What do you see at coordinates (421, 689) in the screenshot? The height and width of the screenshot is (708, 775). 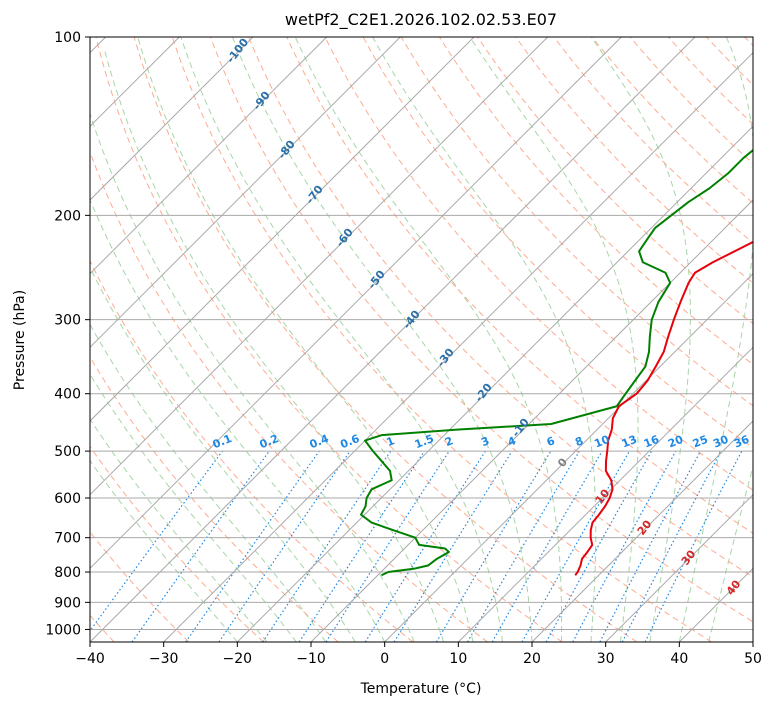 I see `x-axis-title: Temperature (°C)` at bounding box center [421, 689].